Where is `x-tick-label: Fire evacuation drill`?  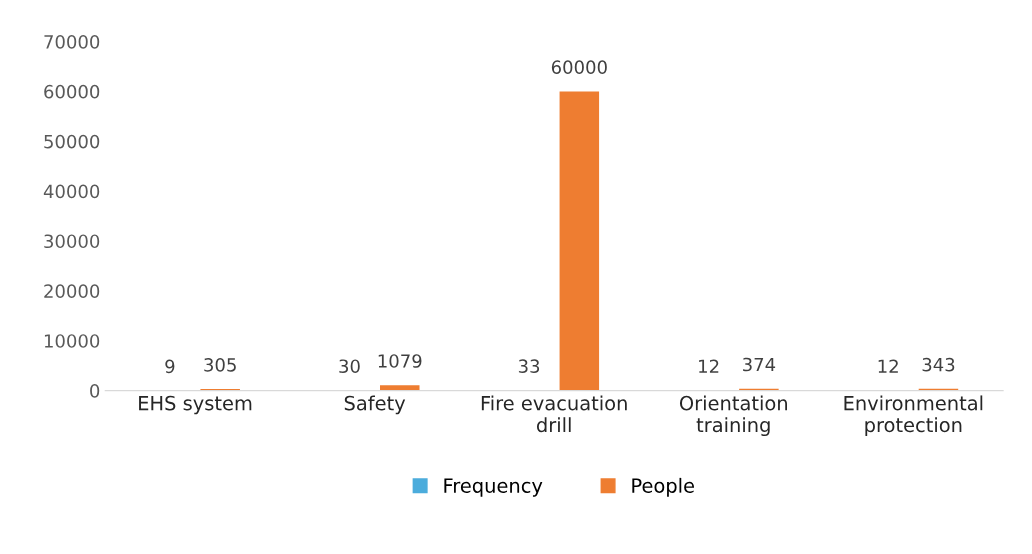 x-tick-label: Fire evacuation drill is located at coordinates (554, 414).